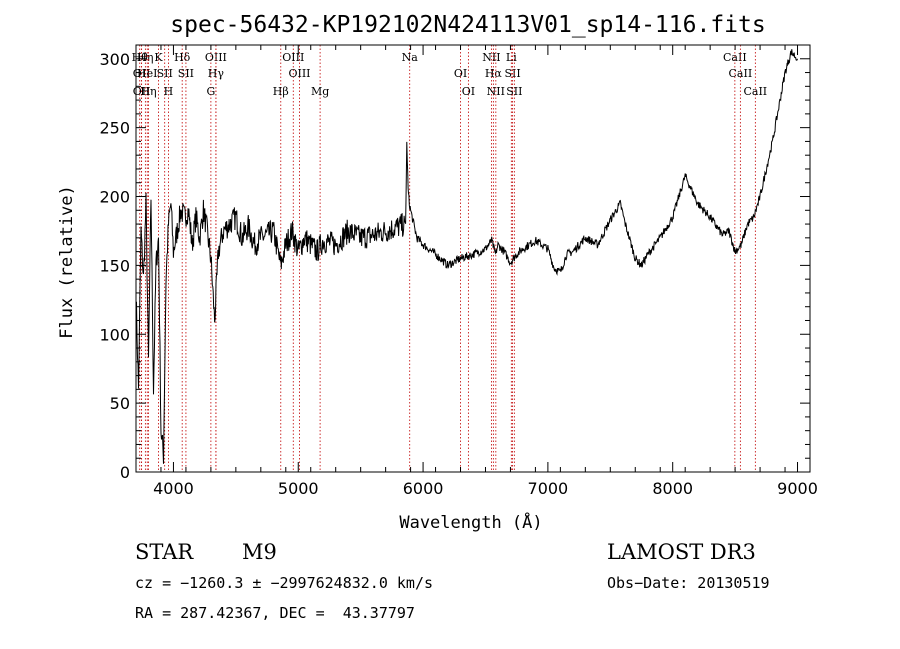 This screenshot has width=900, height=649. I want to click on line-mark-label-15: OIII, so click(293, 57).